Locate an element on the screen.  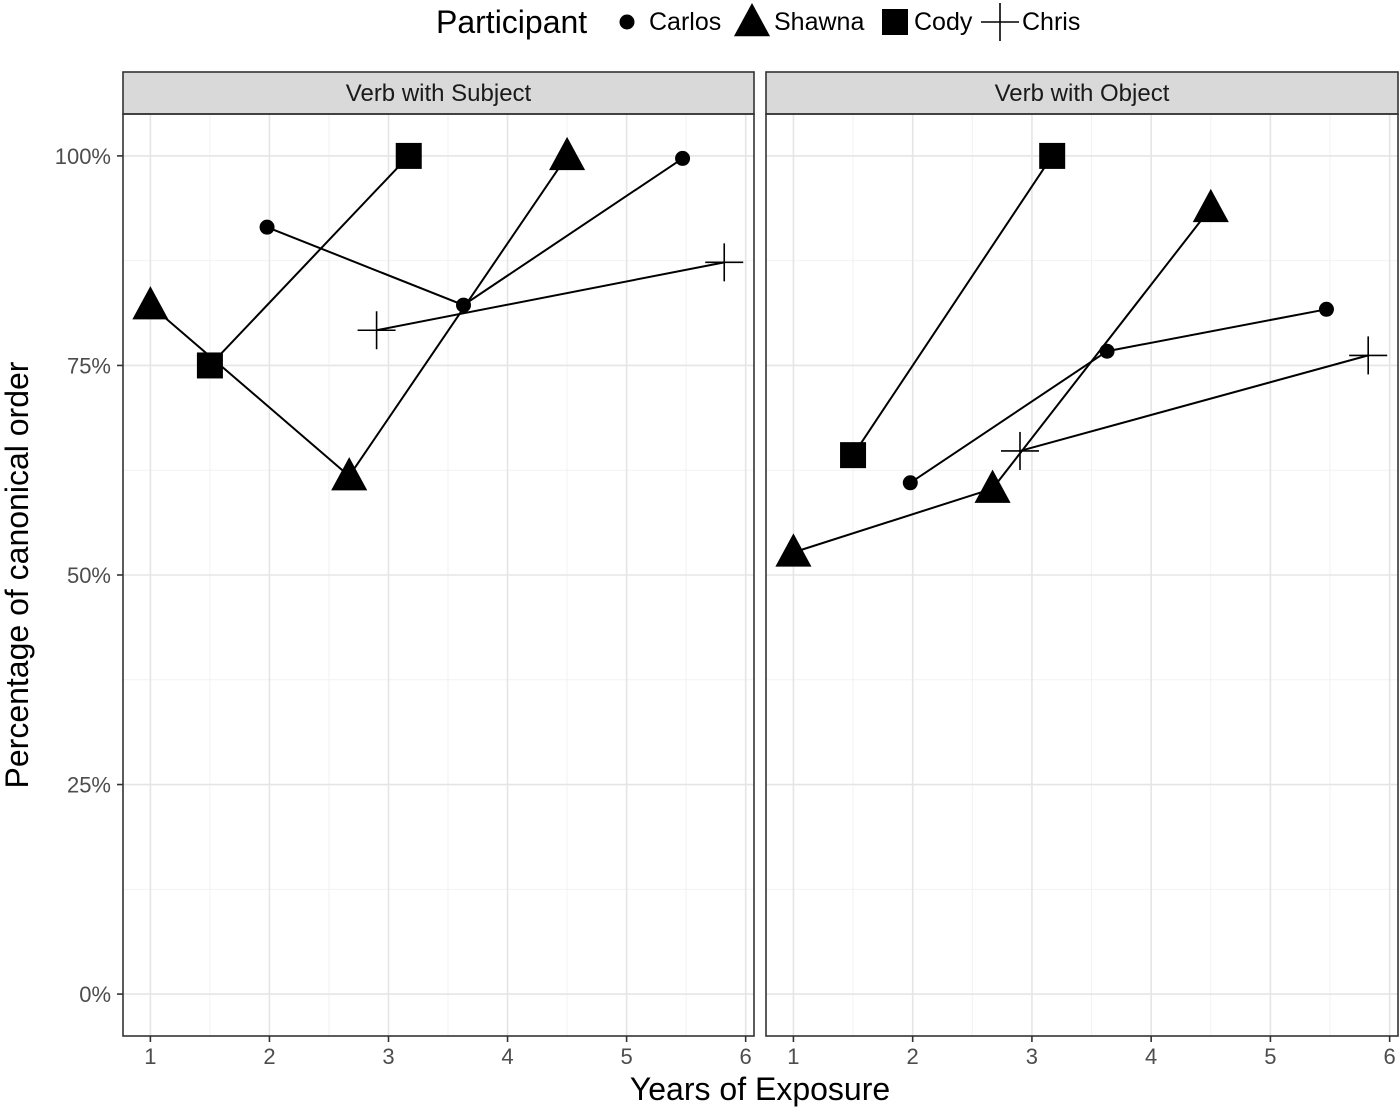
facet-strip-label: Verb with Subject is located at coordinates (439, 93).